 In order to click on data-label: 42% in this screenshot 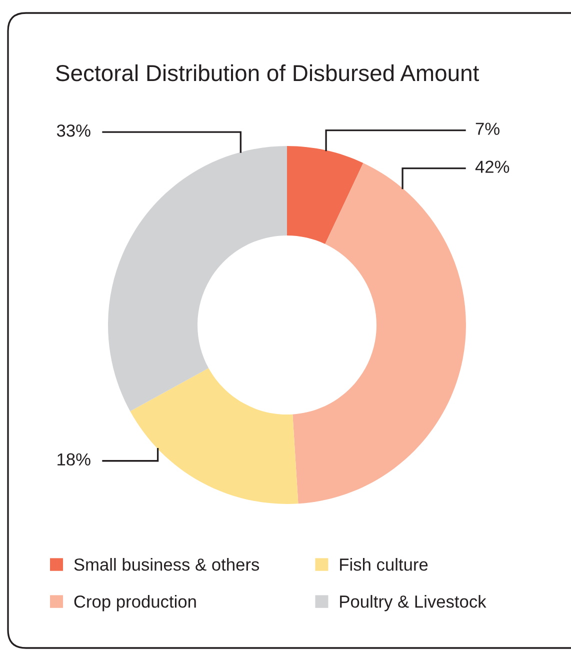, I will do `click(492, 166)`.